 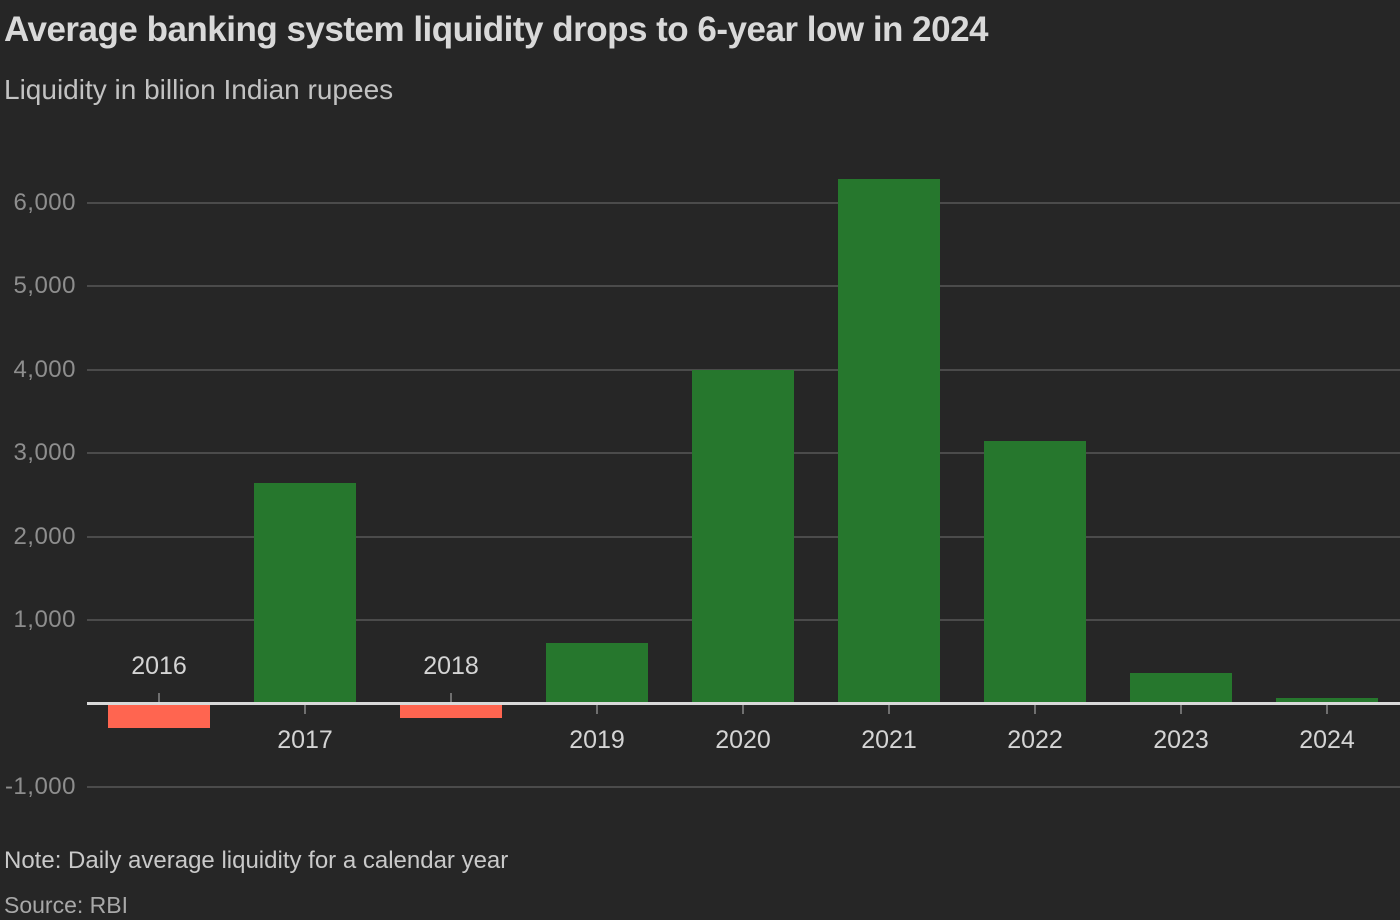 What do you see at coordinates (743, 740) in the screenshot?
I see `x-axis-label-2020: 2020` at bounding box center [743, 740].